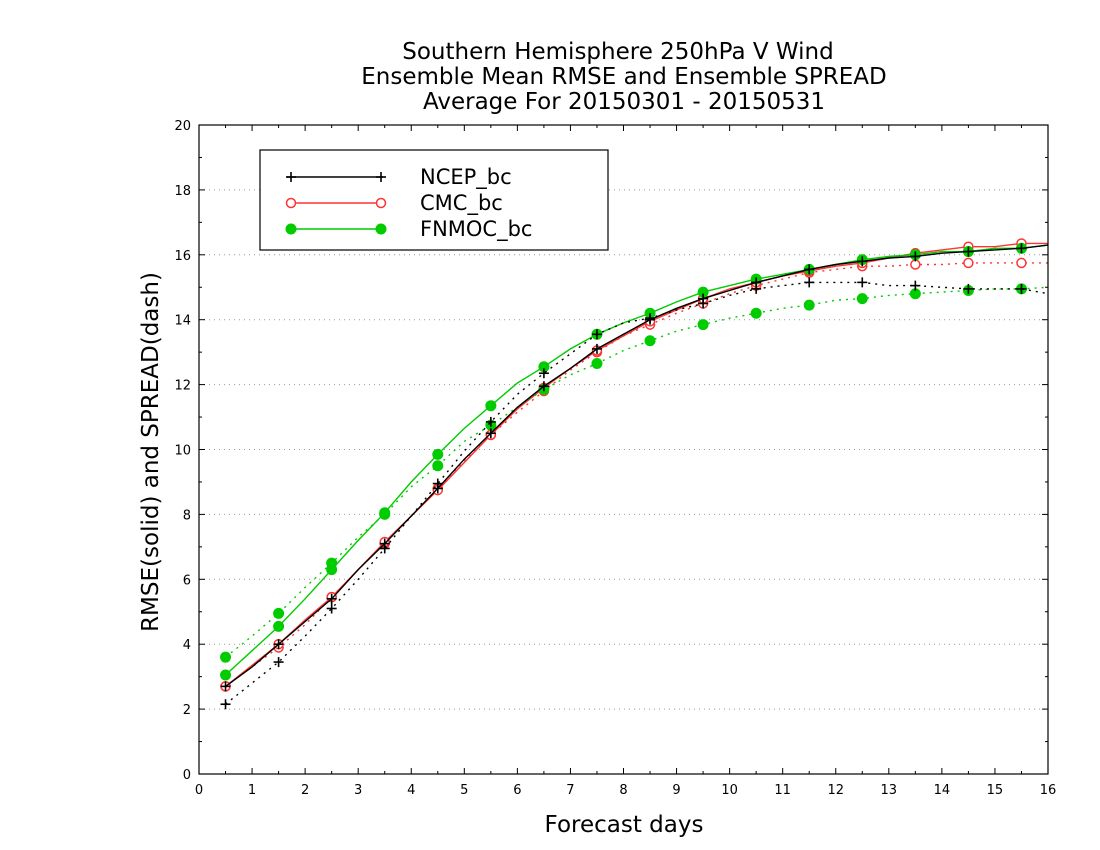  What do you see at coordinates (187, 710) in the screenshot?
I see `y-tick-label-2: 2` at bounding box center [187, 710].